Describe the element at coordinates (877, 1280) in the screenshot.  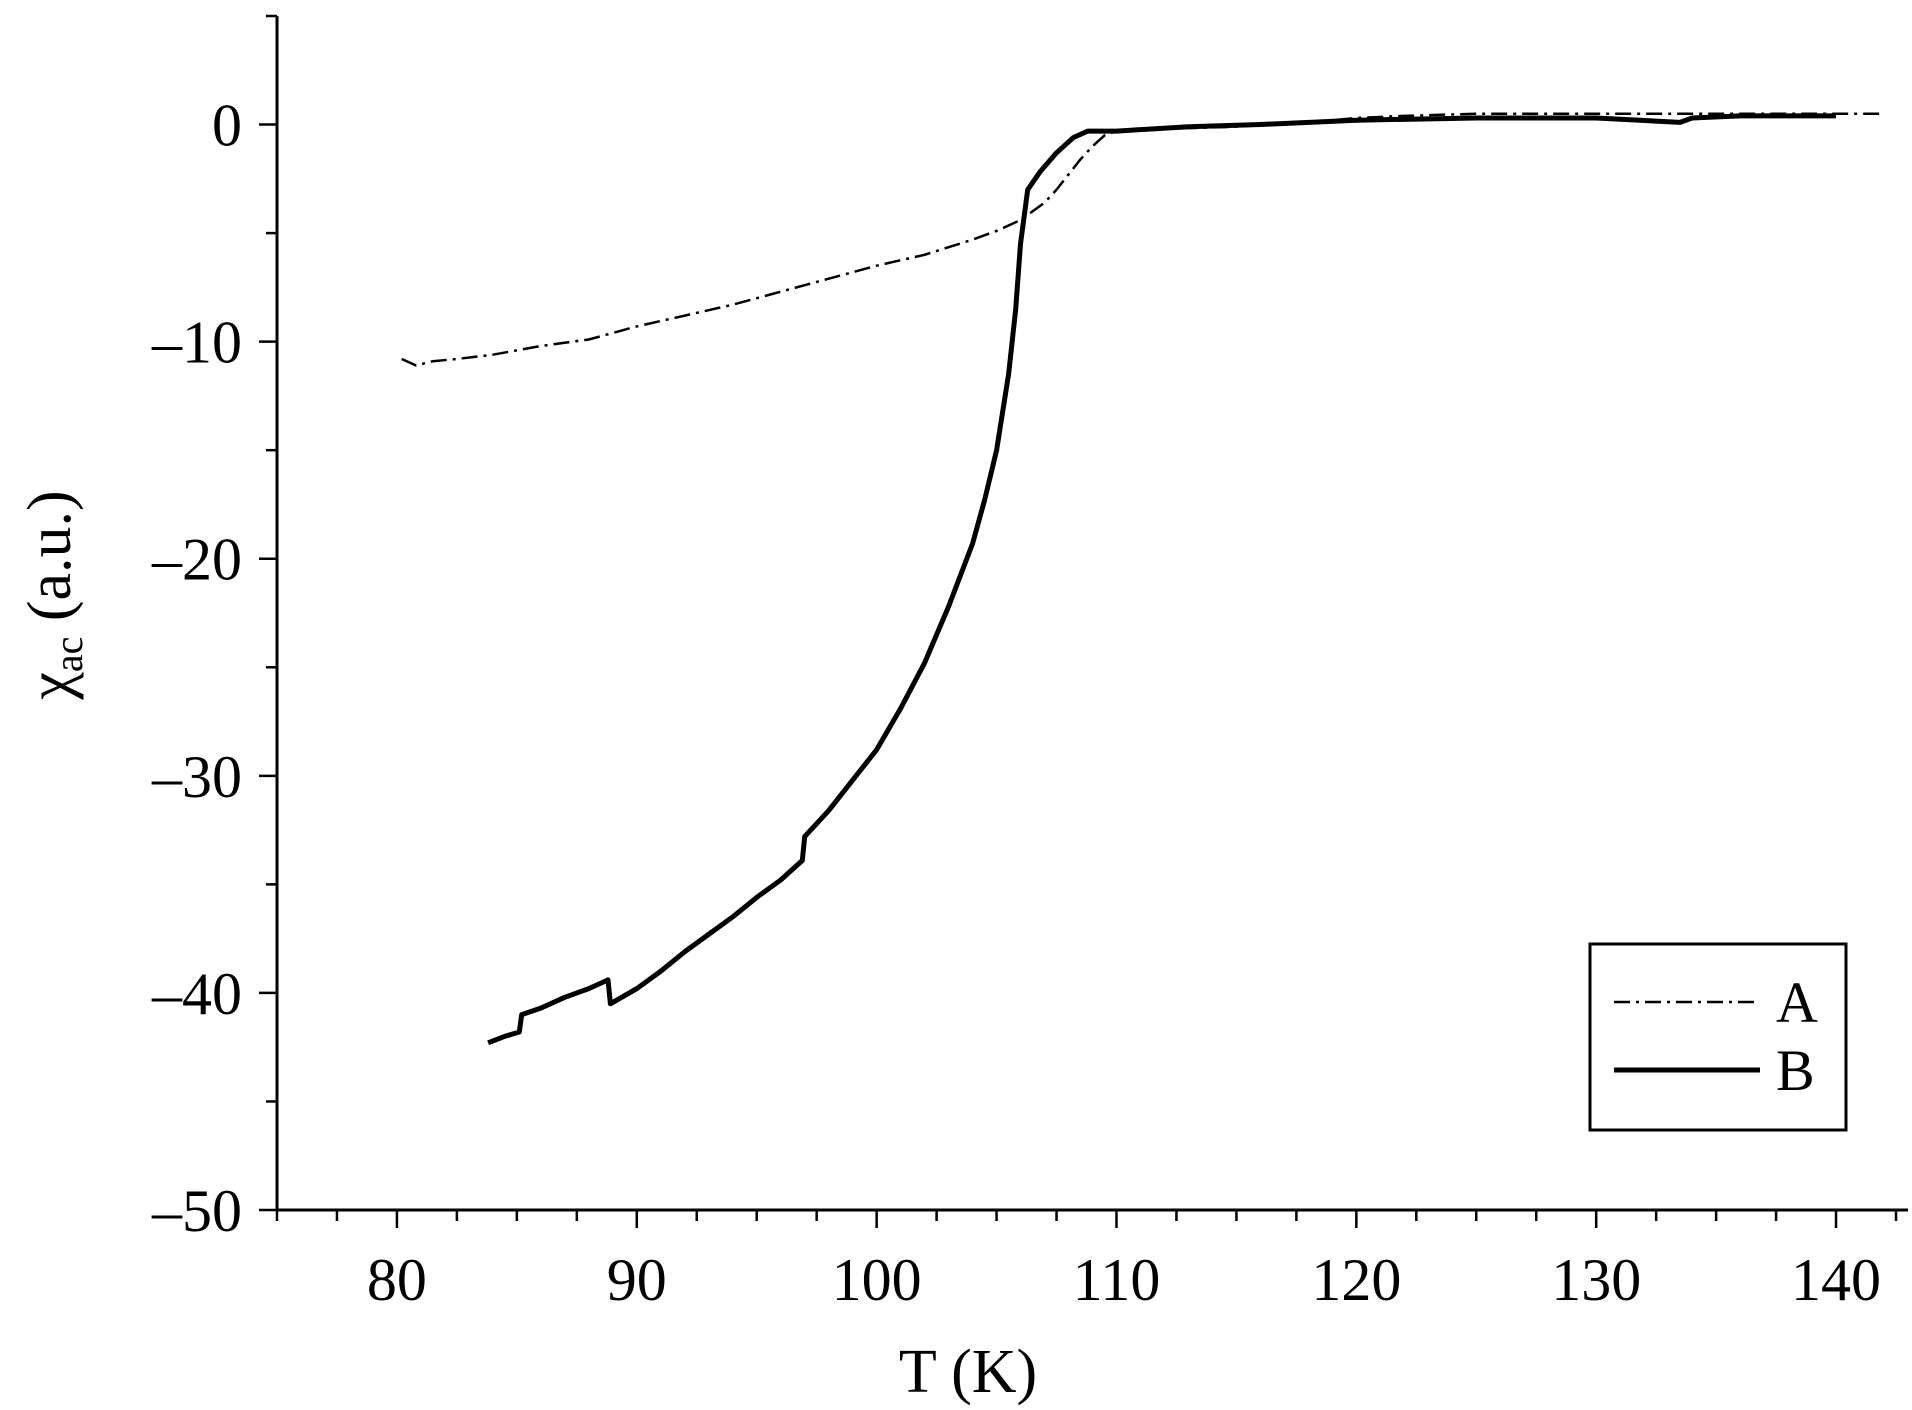
I see `x-tick-label: 100` at that location.